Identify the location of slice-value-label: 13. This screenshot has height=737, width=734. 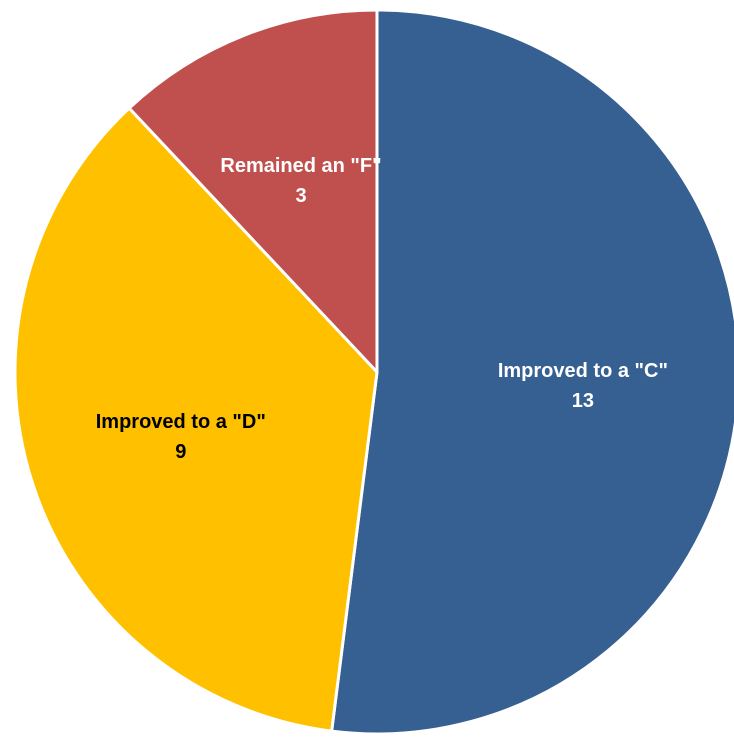
(583, 401).